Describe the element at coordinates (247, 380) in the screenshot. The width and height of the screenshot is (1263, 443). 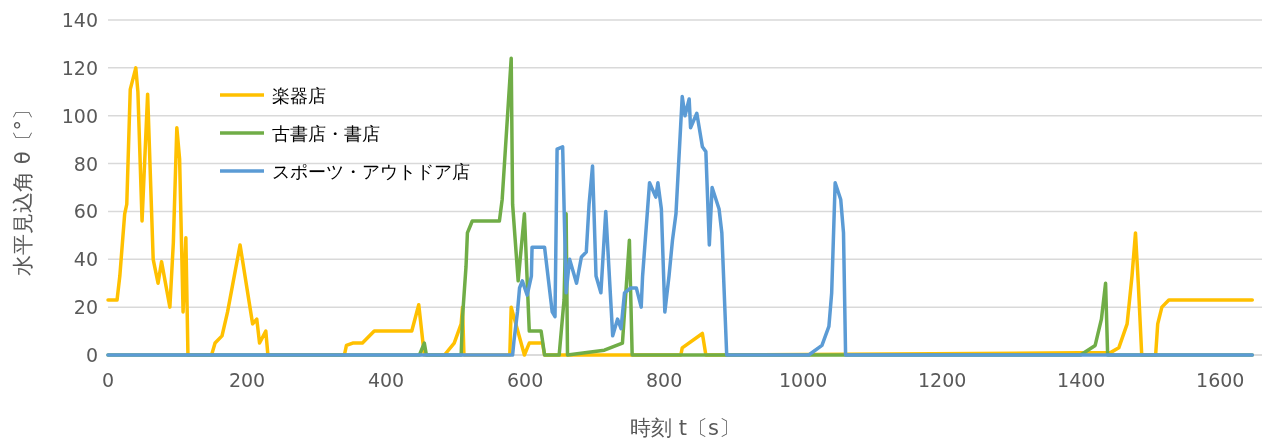
I see `x-tick-label: 200` at that location.